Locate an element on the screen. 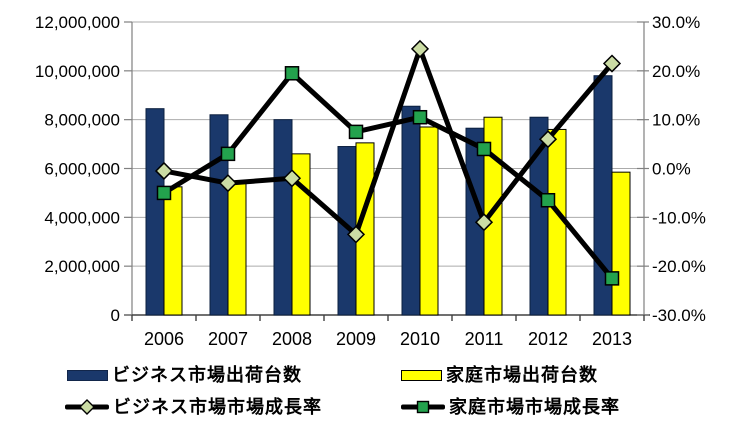 The width and height of the screenshot is (756, 444). legend-label-business-growth: ビジネス市場市場成長率 is located at coordinates (217, 407).